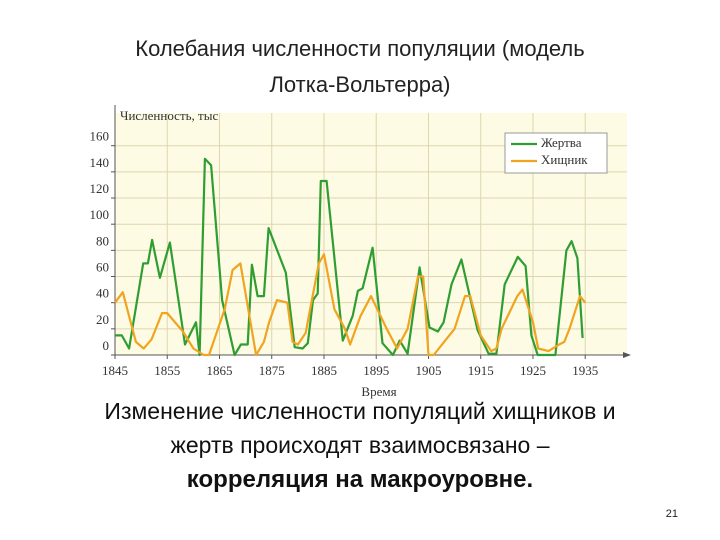 Image resolution: width=720 pixels, height=540 pixels. I want to click on x-tick-label: 1885, so click(324, 370).